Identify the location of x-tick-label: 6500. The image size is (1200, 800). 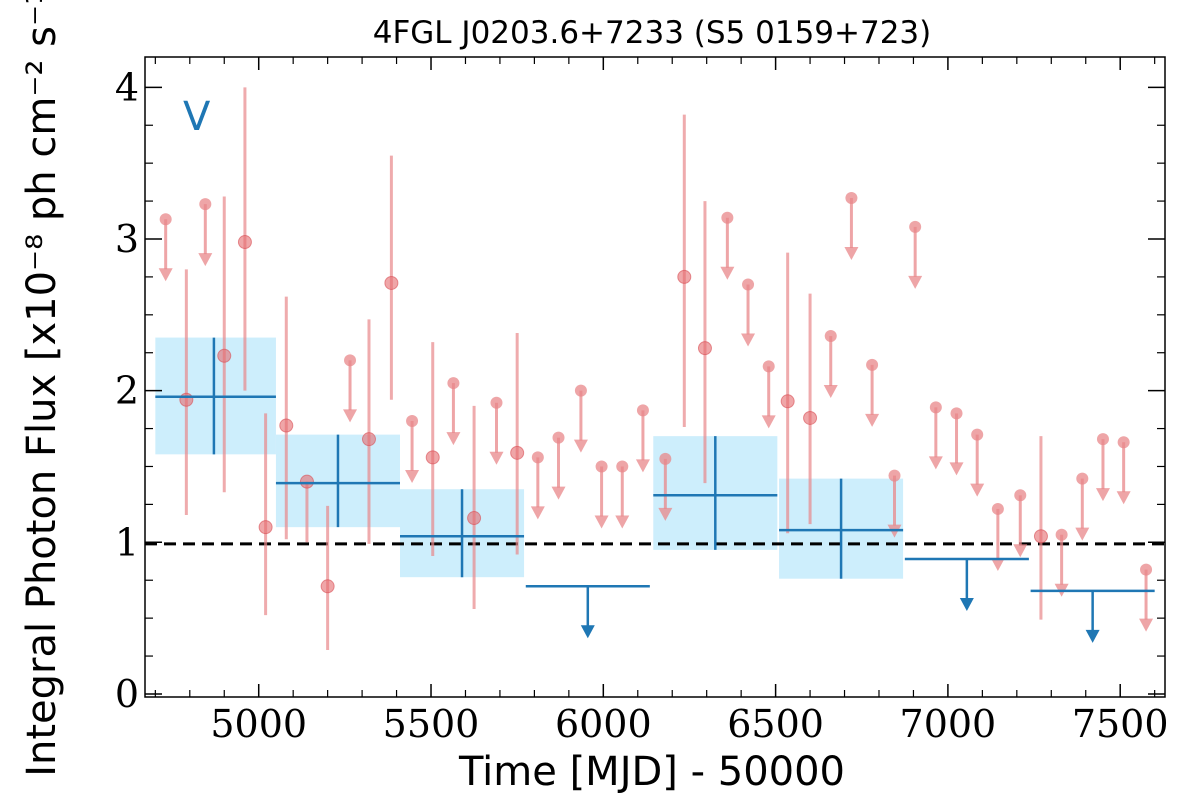
(775, 724).